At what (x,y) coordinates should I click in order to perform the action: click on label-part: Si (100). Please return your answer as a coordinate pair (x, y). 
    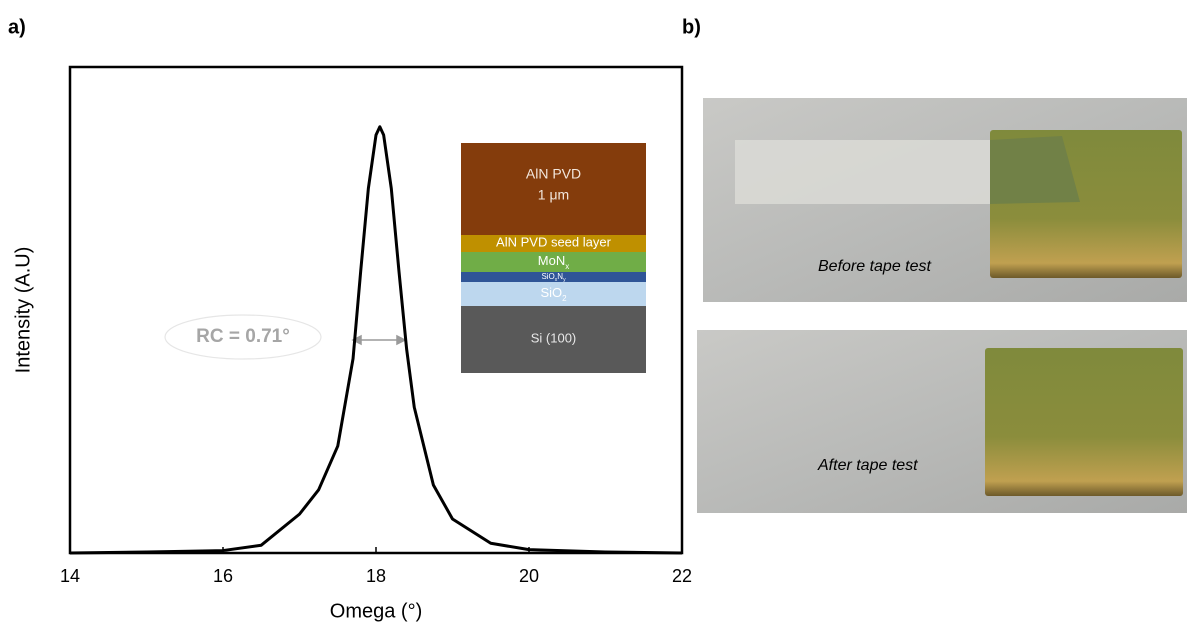
    Looking at the image, I should click on (554, 338).